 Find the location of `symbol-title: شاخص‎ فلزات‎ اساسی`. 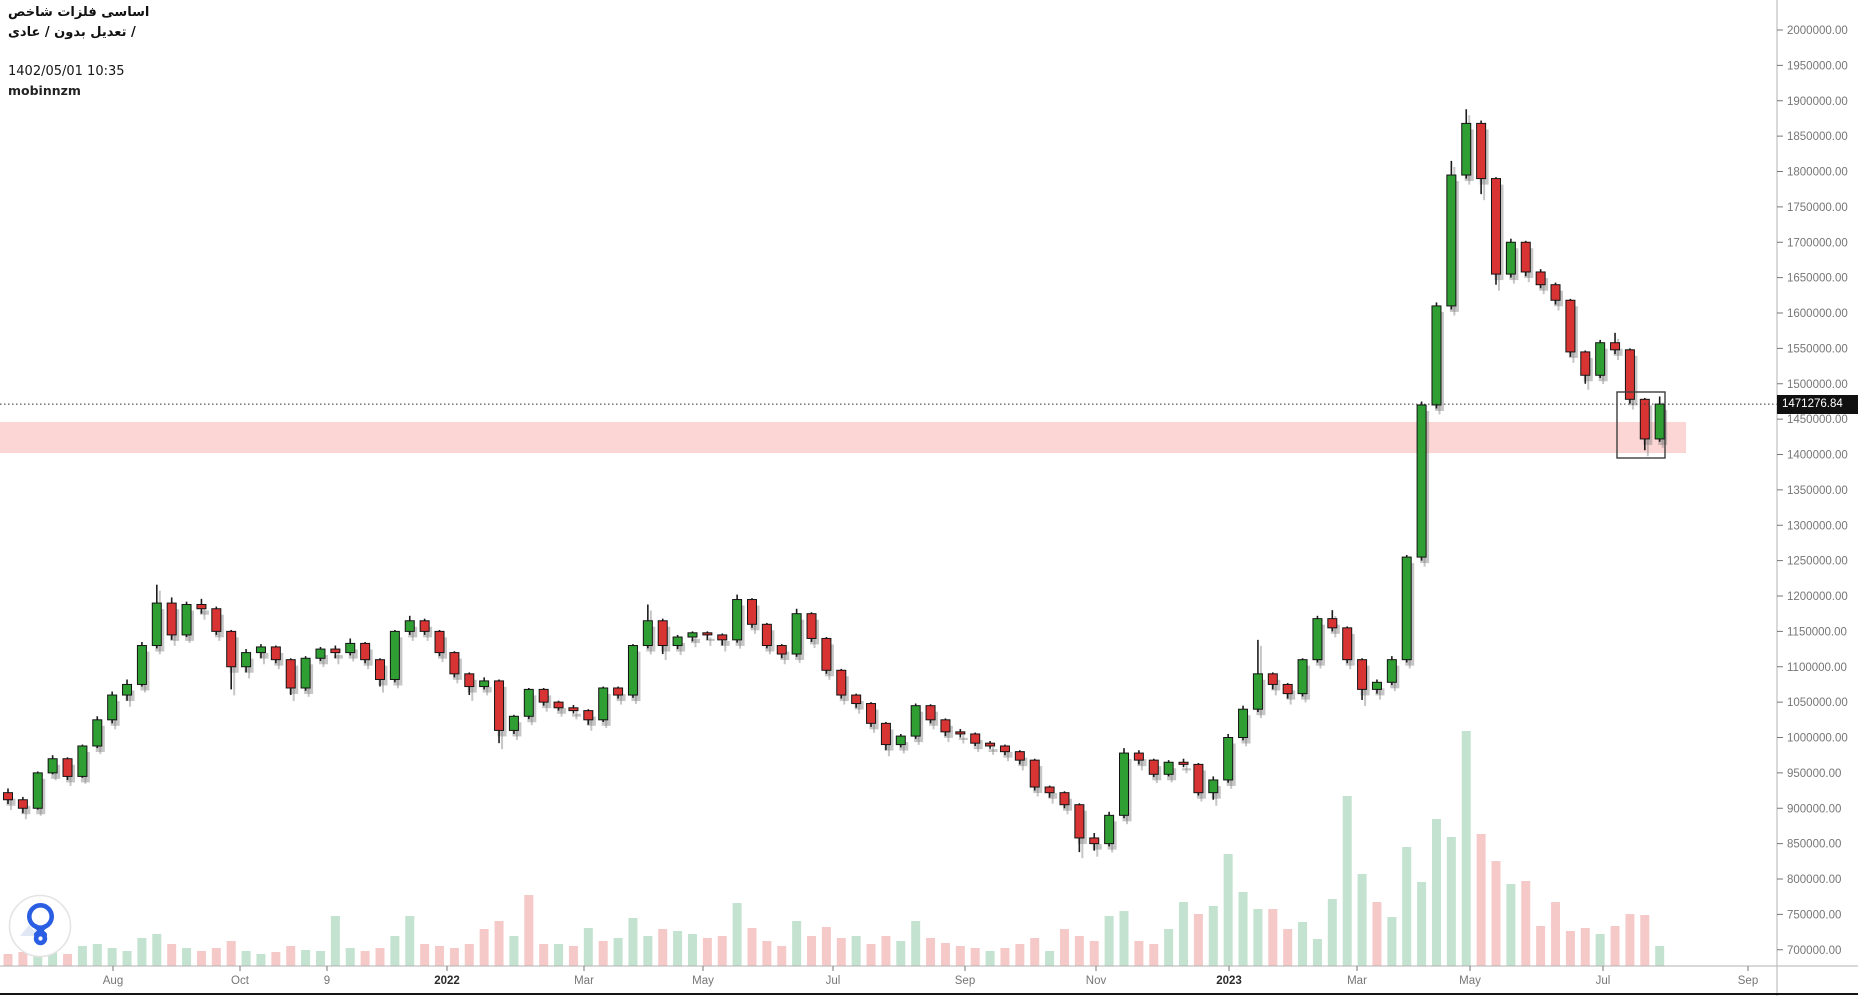

symbol-title: شاخص‎ فلزات‎ اساسی is located at coordinates (79, 12).